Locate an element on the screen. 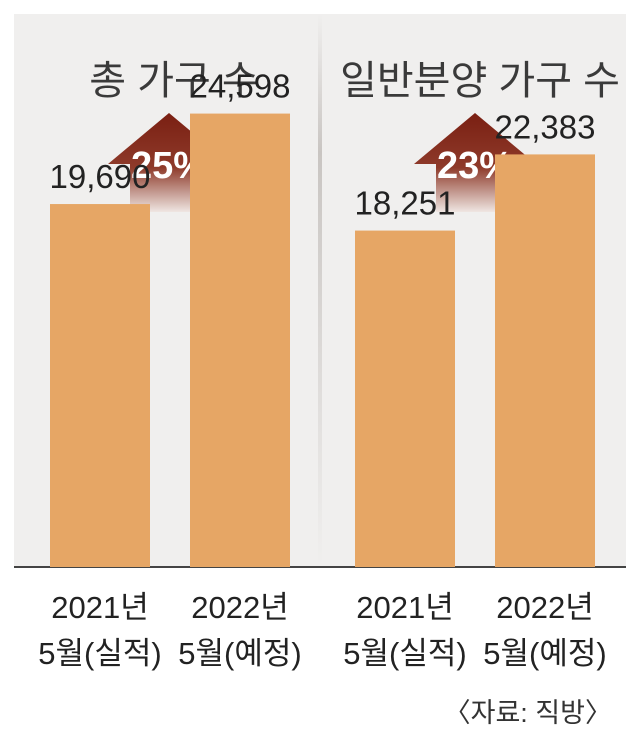  panel-title: 총 가구 수 is located at coordinates (173, 81).